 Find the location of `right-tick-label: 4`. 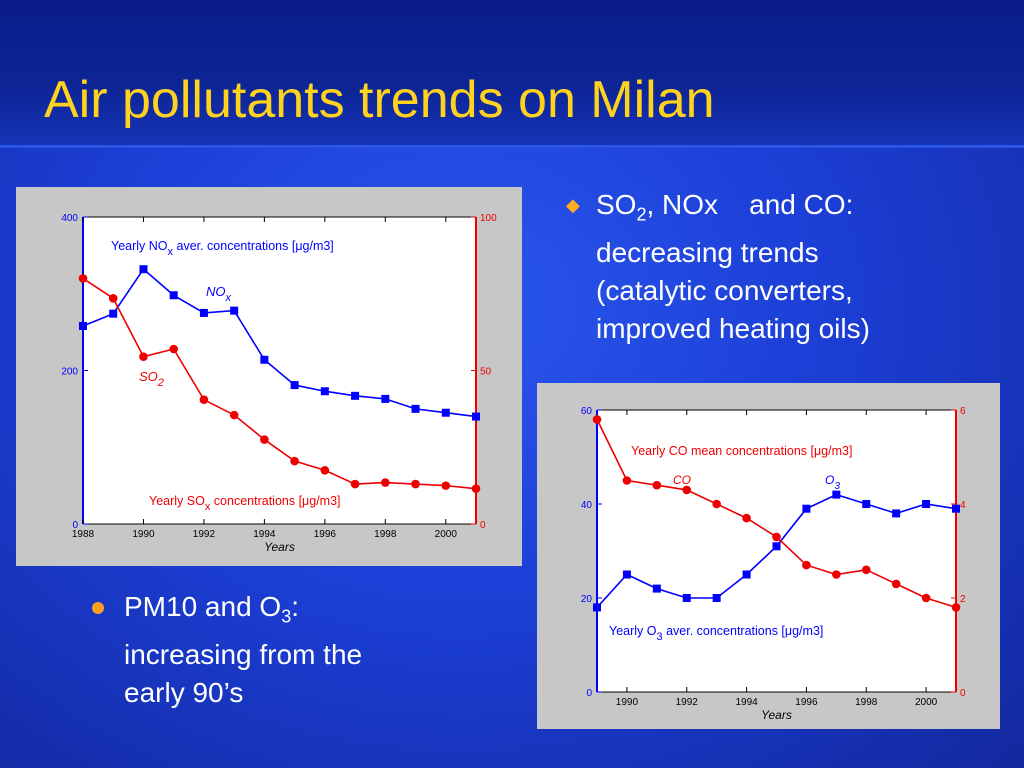

right-tick-label: 4 is located at coordinates (963, 505).